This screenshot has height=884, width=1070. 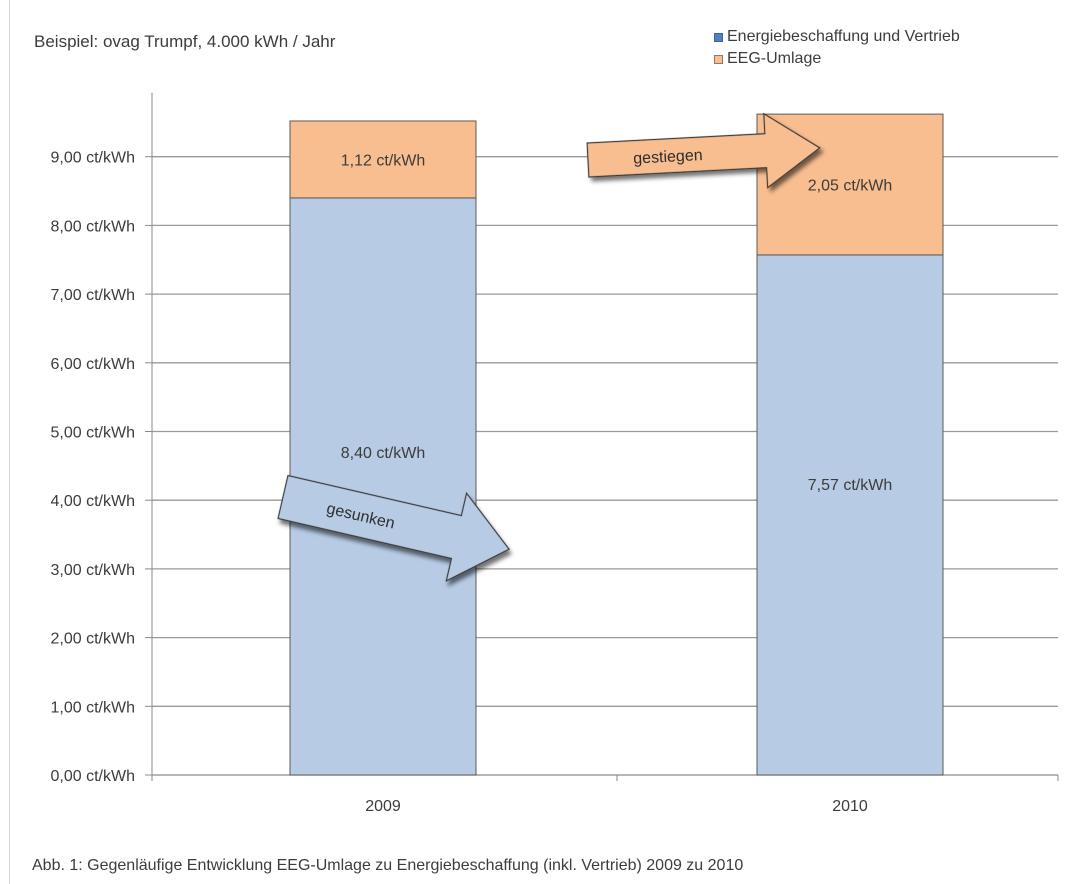 I want to click on y-tick-label-1: 1,00 ct/kWh, so click(x=93, y=707).